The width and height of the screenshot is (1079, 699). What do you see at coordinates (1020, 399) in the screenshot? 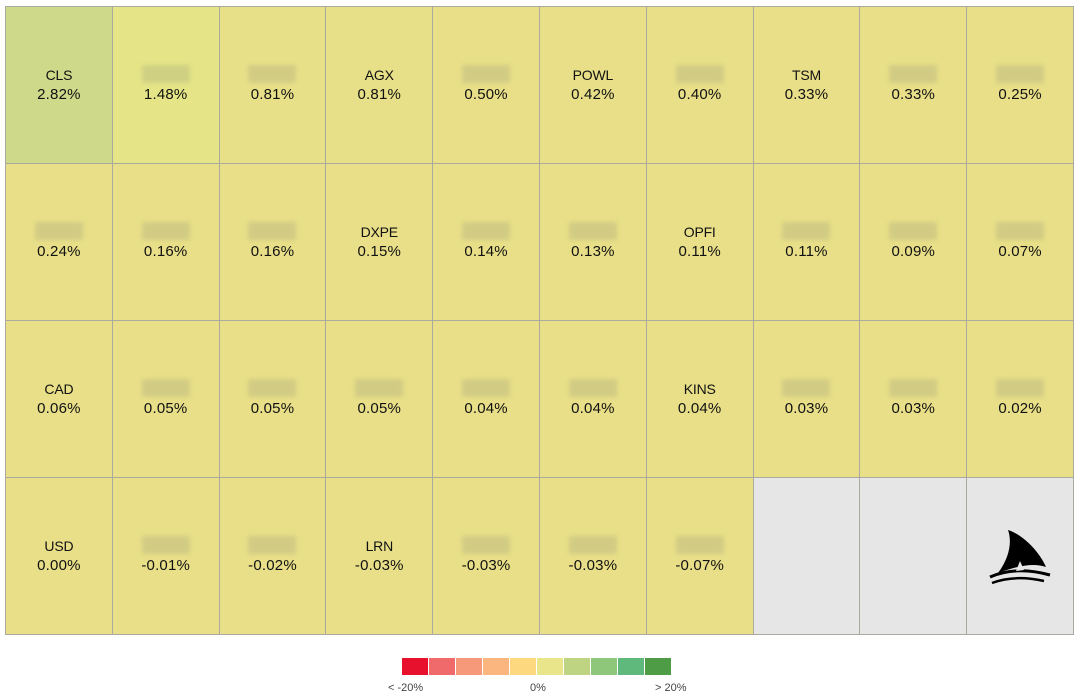
I see `heatmap-cell: 0.02%` at bounding box center [1020, 399].